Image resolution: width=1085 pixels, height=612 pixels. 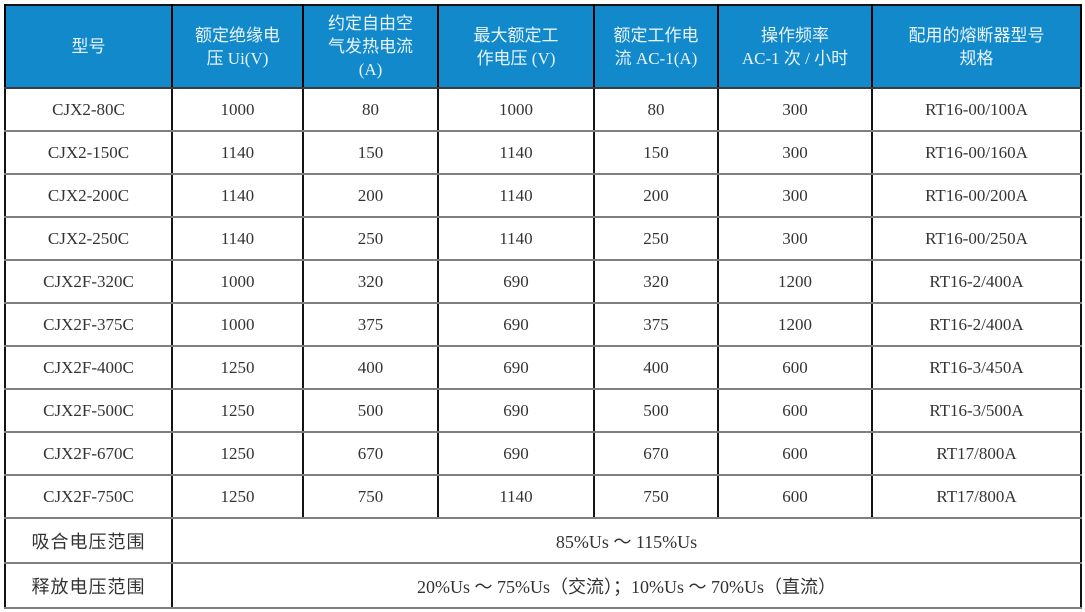 What do you see at coordinates (976, 109) in the screenshot?
I see `cell-fuse: RT16-00/100A` at bounding box center [976, 109].